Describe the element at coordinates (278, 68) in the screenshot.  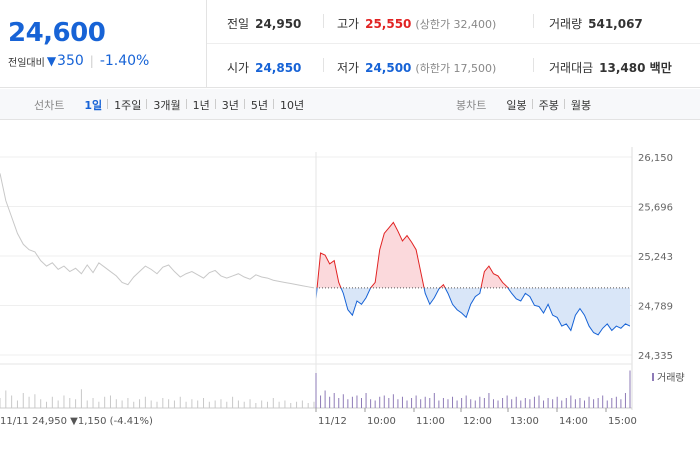
I see `open-value: 24,850` at that location.